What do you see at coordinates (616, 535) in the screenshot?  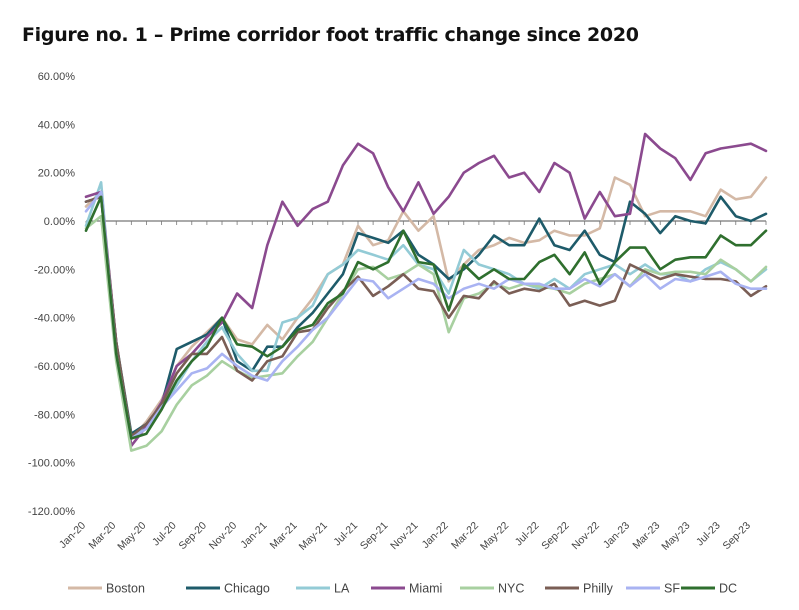 I see `x-tick-label: Jan-23` at bounding box center [616, 535].